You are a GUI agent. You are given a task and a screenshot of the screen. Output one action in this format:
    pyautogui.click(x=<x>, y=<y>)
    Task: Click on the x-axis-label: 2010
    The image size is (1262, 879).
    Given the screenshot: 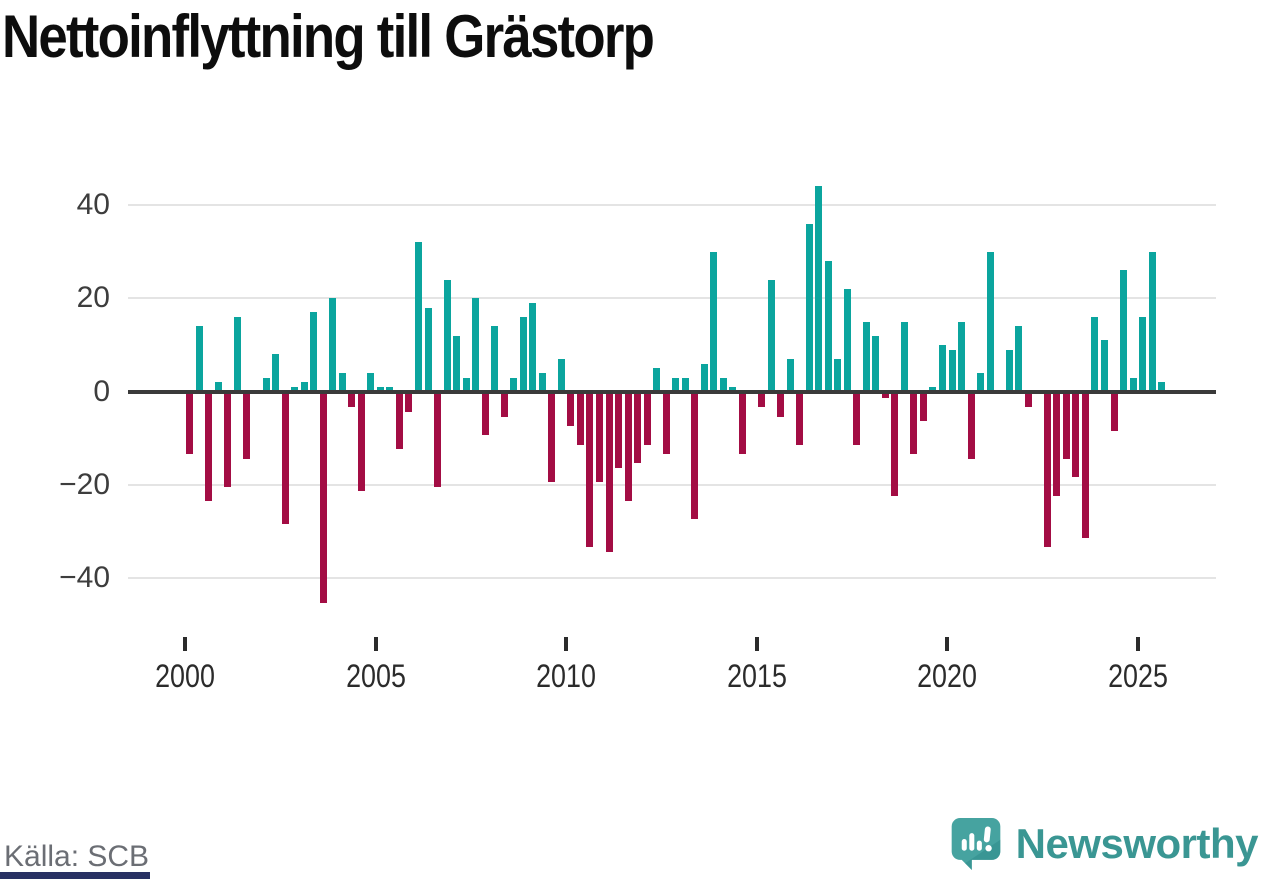 What is the action you would take?
    pyautogui.click(x=566, y=676)
    